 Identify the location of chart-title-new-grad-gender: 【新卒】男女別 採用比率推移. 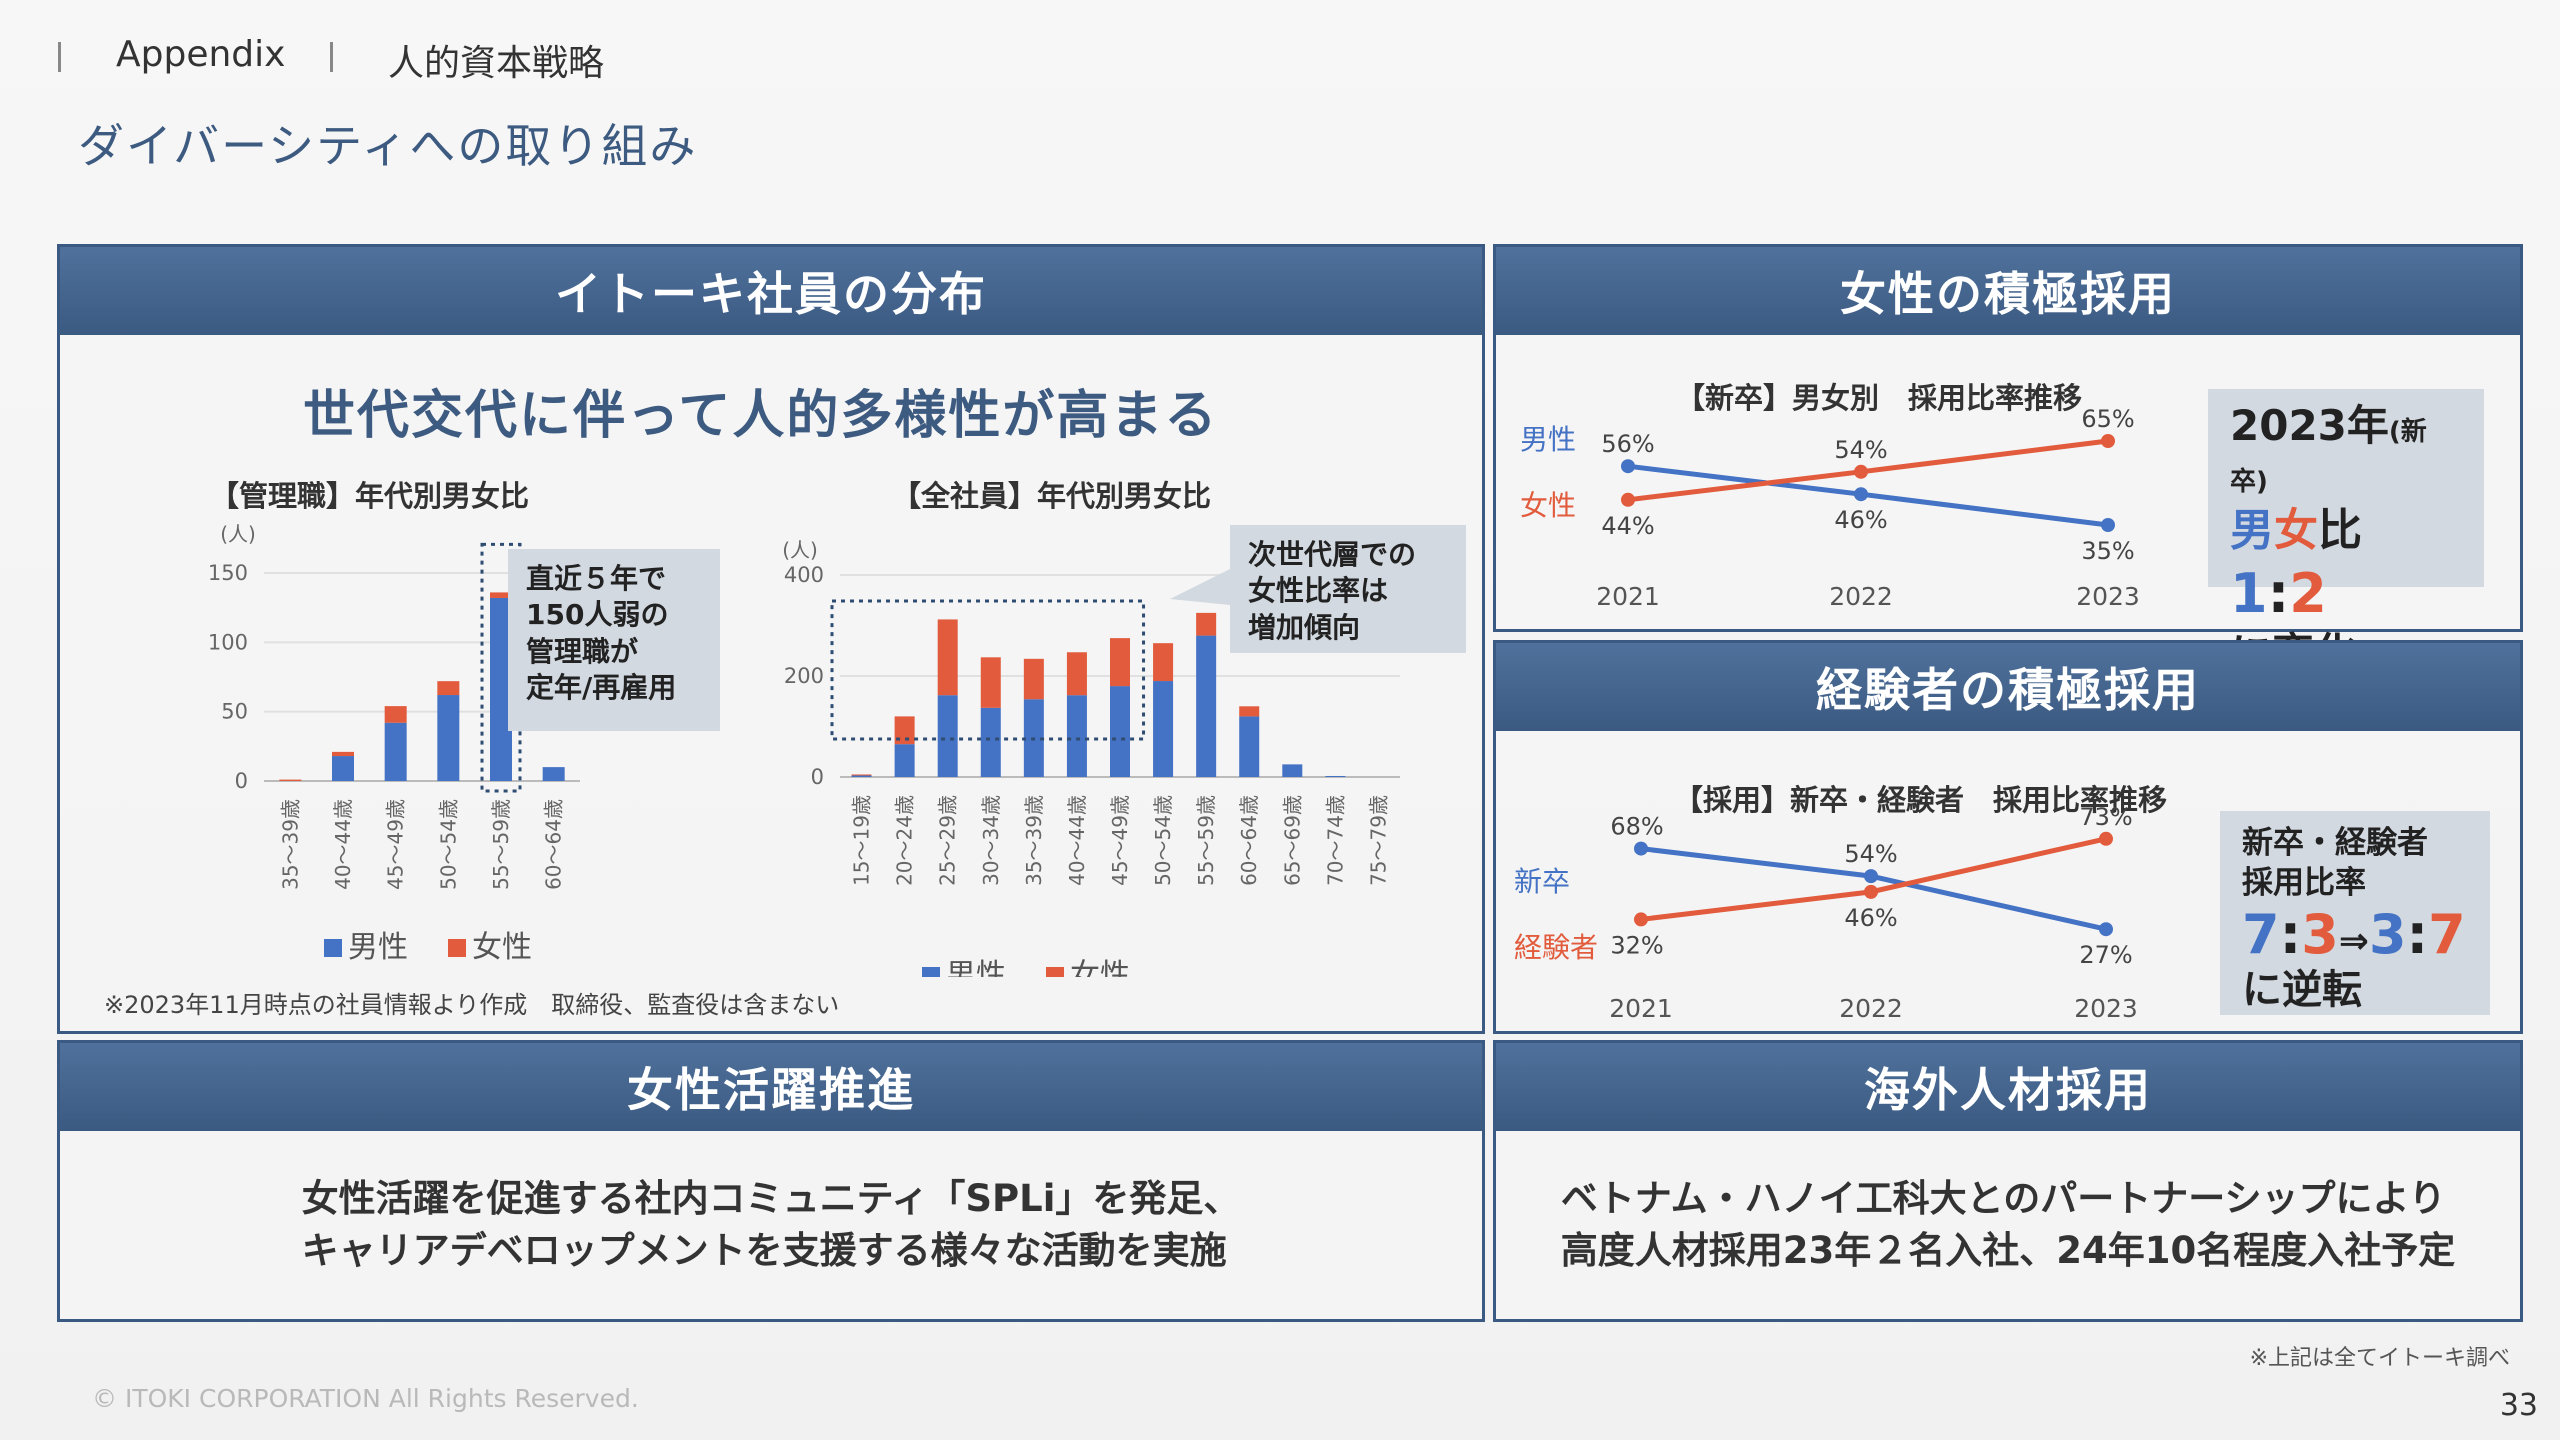
(1879, 398).